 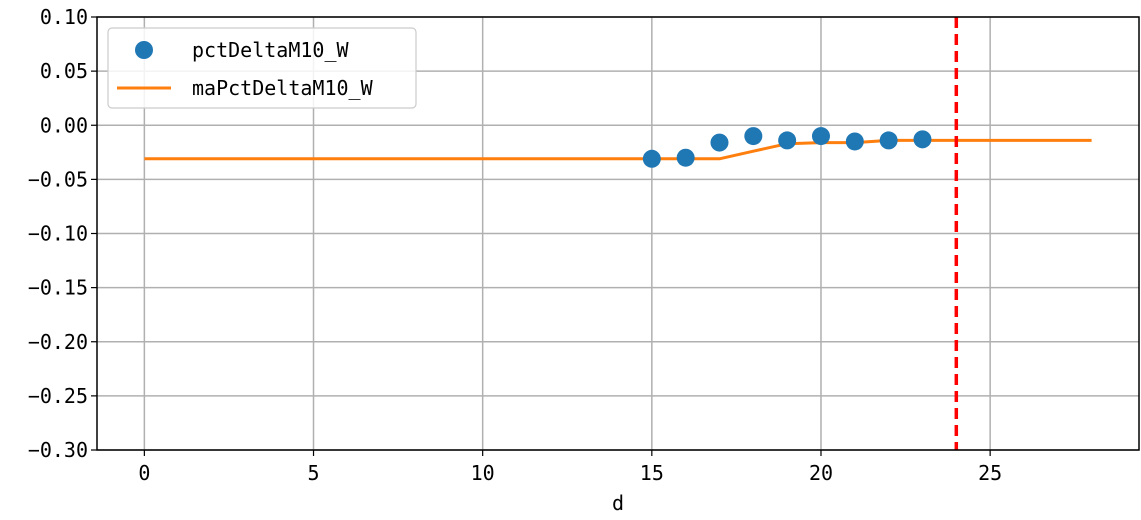 I want to click on x-axis-label: d, so click(x=618, y=503).